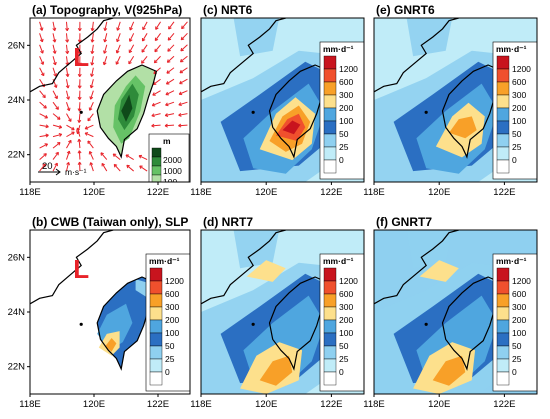  I want to click on colorbar-label: 600, so click(519, 82).